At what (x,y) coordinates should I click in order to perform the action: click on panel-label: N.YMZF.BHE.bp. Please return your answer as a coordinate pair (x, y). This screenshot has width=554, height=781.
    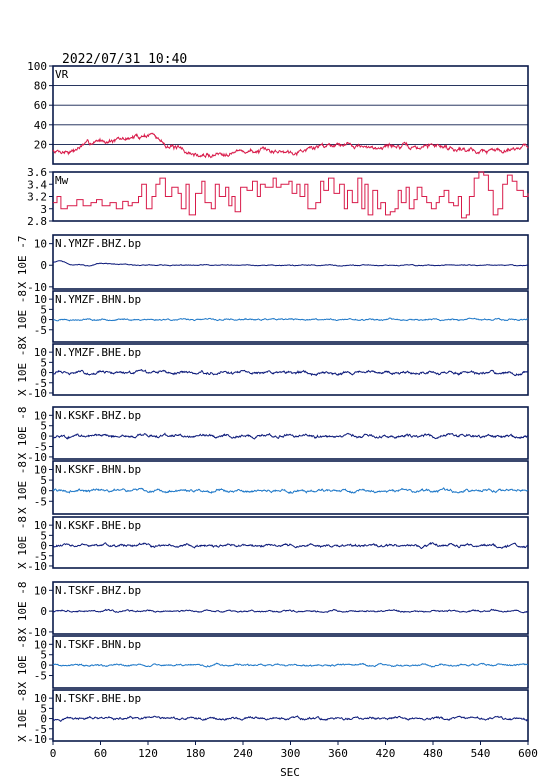
    Looking at the image, I should click on (98, 352).